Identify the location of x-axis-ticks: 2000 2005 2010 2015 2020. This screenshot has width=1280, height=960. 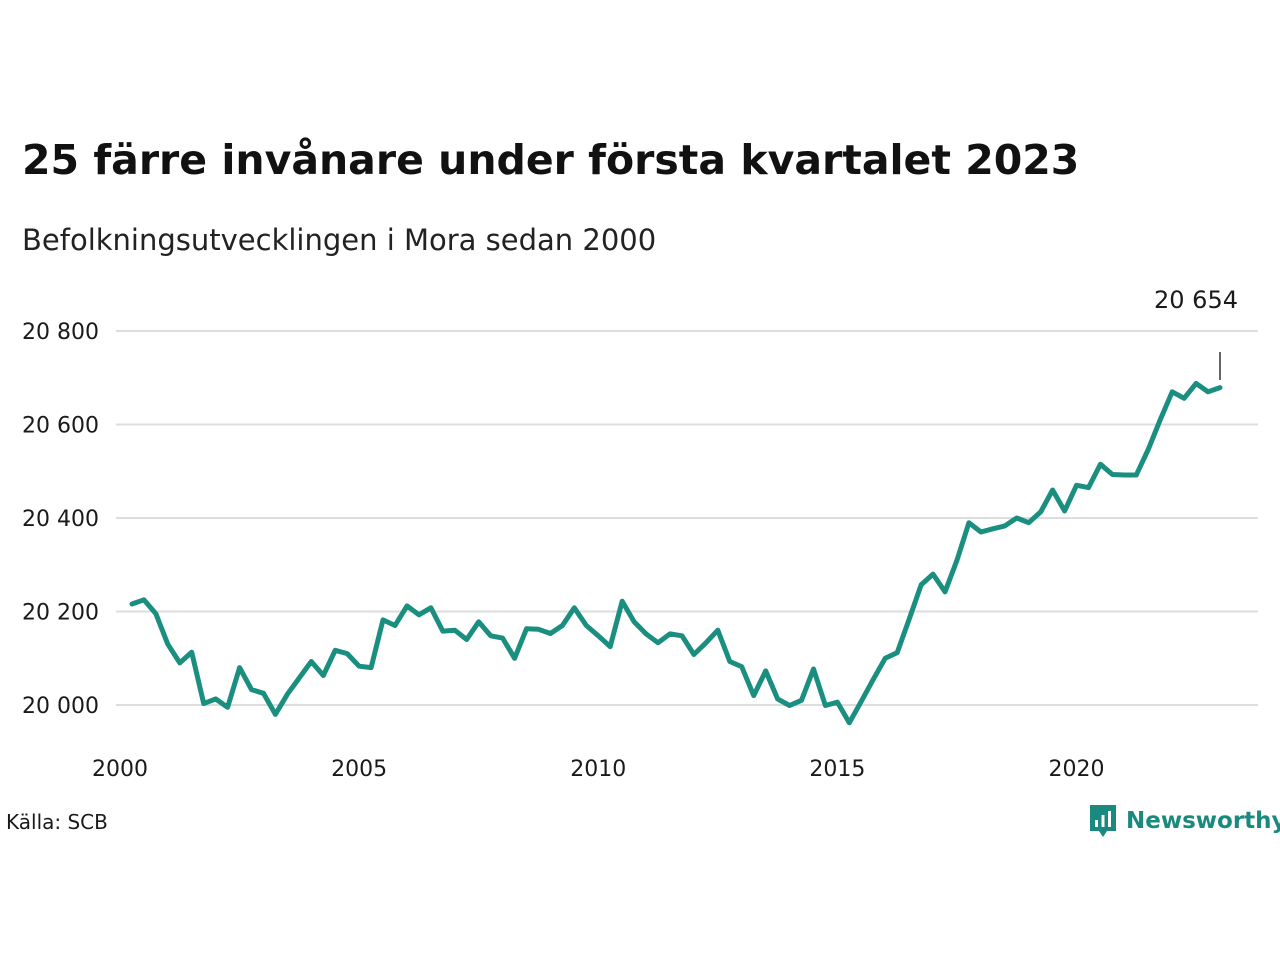
(598, 769).